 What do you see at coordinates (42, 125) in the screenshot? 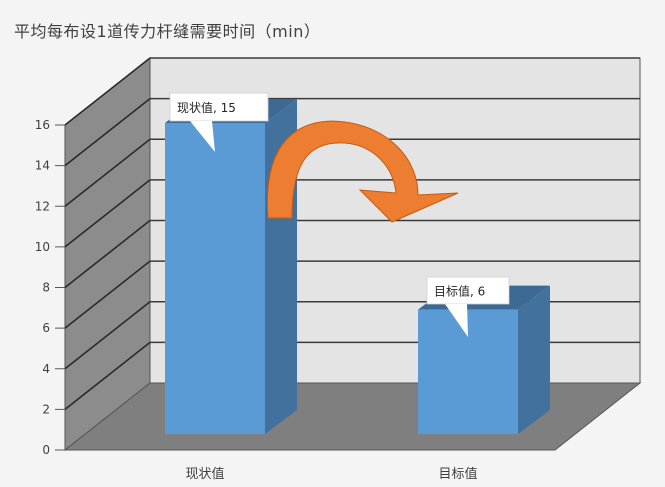
I see `y-tick-label: 16` at bounding box center [42, 125].